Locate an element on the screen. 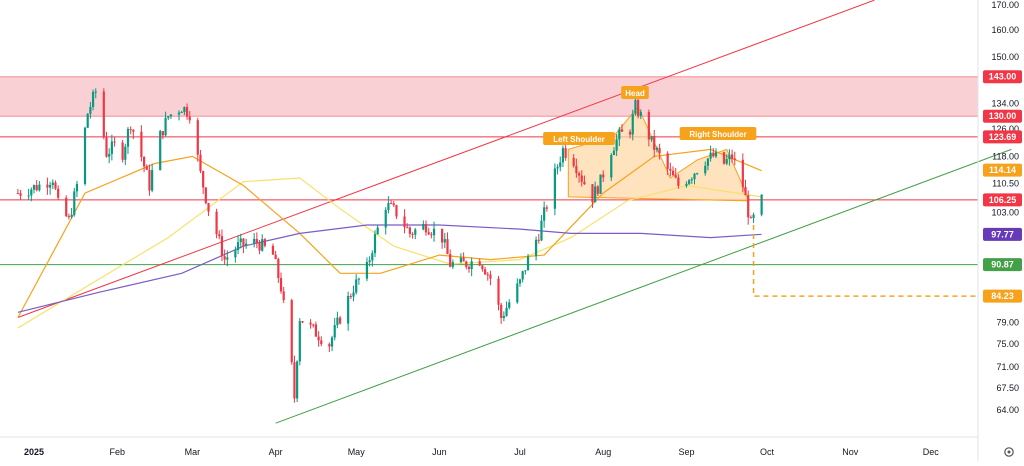  price-badge: 114.14 is located at coordinates (1002, 170).